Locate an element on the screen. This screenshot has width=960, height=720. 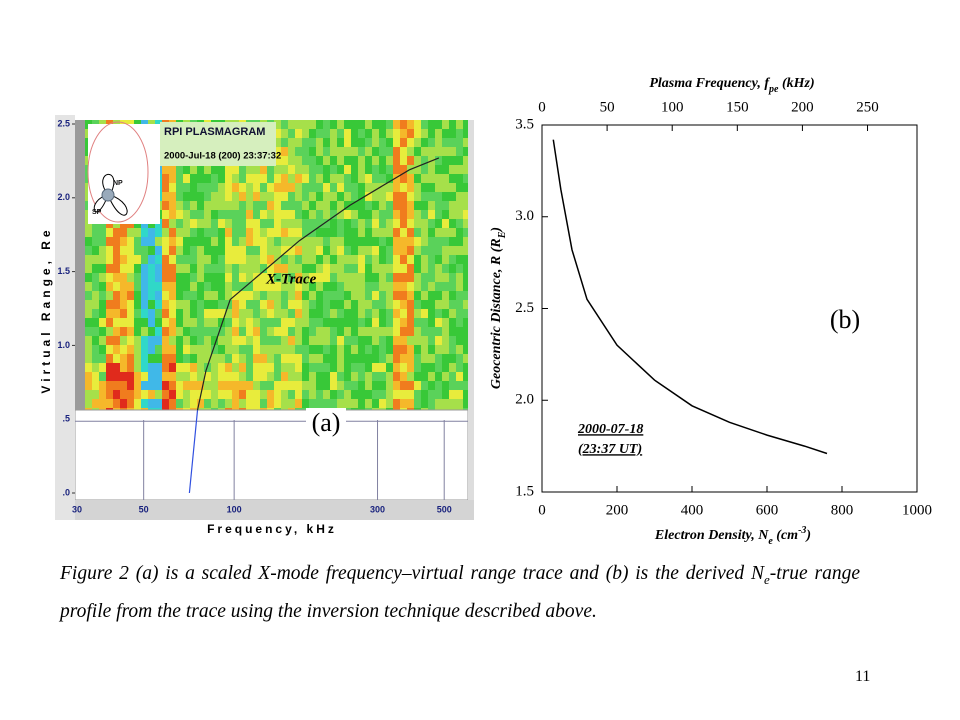
label-part: Electron Density, N is located at coordinates (711, 535).